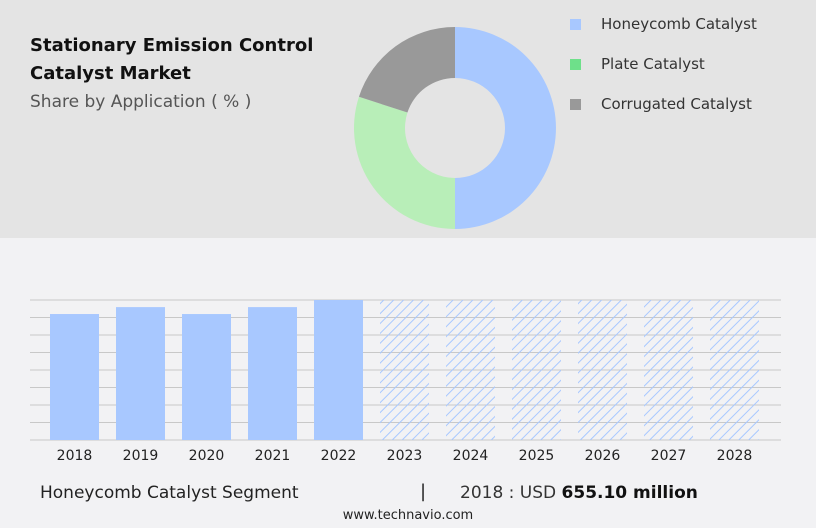  I want to click on footer-value: 2018 : USD 655.10 million, so click(579, 493).